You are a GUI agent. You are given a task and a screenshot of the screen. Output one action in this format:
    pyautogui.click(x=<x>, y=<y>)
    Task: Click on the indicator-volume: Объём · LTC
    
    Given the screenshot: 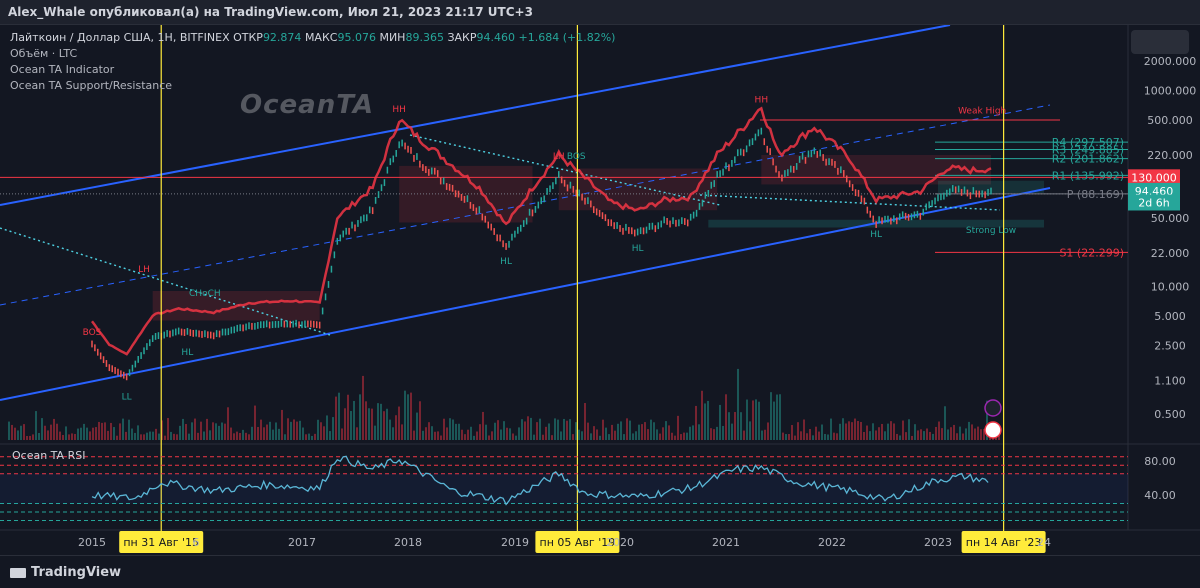 What is the action you would take?
    pyautogui.click(x=44, y=53)
    